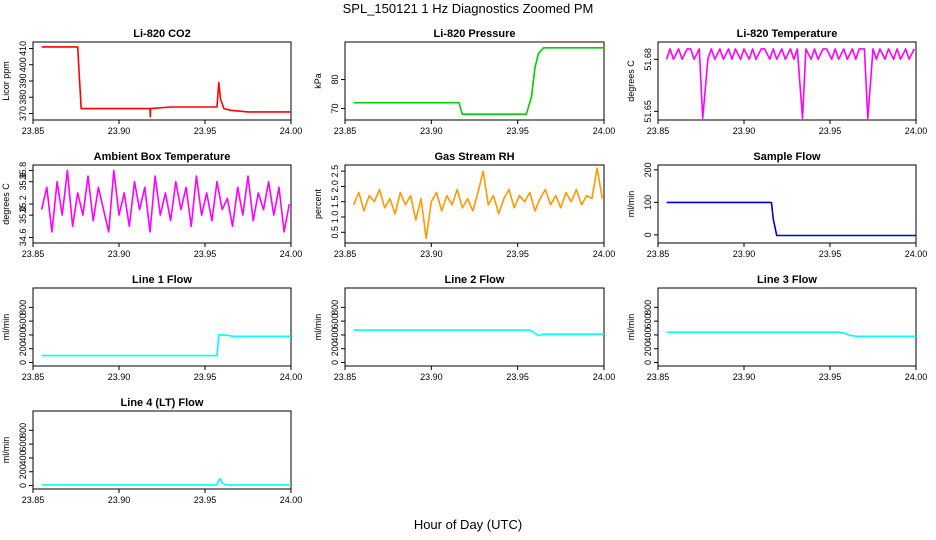 The image size is (936, 540). Describe the element at coordinates (335, 201) in the screenshot. I see `y-tick-label: 1.5` at that location.